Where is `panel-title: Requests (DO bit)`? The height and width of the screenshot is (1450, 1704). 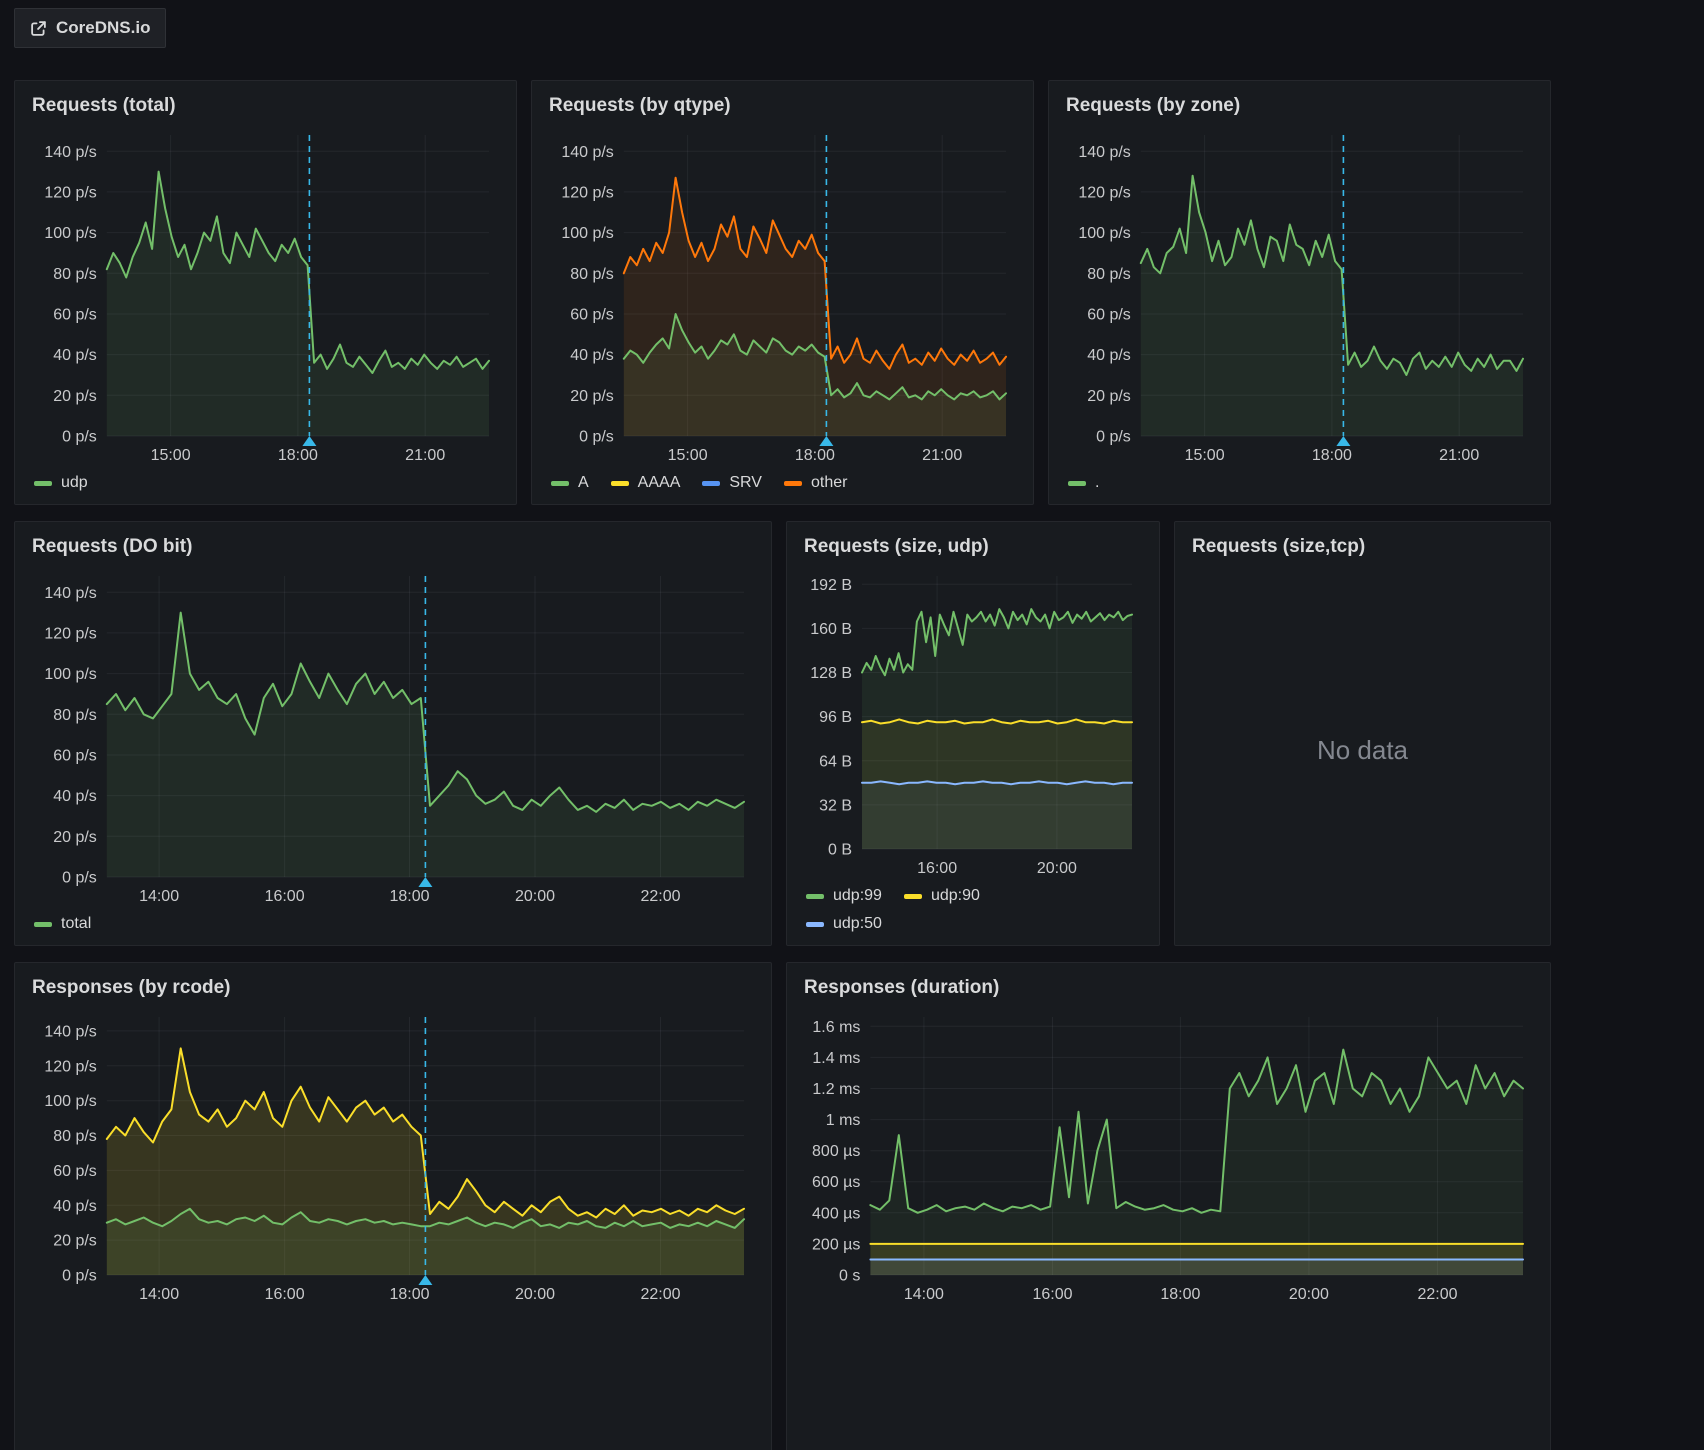 panel-title: Requests (DO bit) is located at coordinates (112, 546).